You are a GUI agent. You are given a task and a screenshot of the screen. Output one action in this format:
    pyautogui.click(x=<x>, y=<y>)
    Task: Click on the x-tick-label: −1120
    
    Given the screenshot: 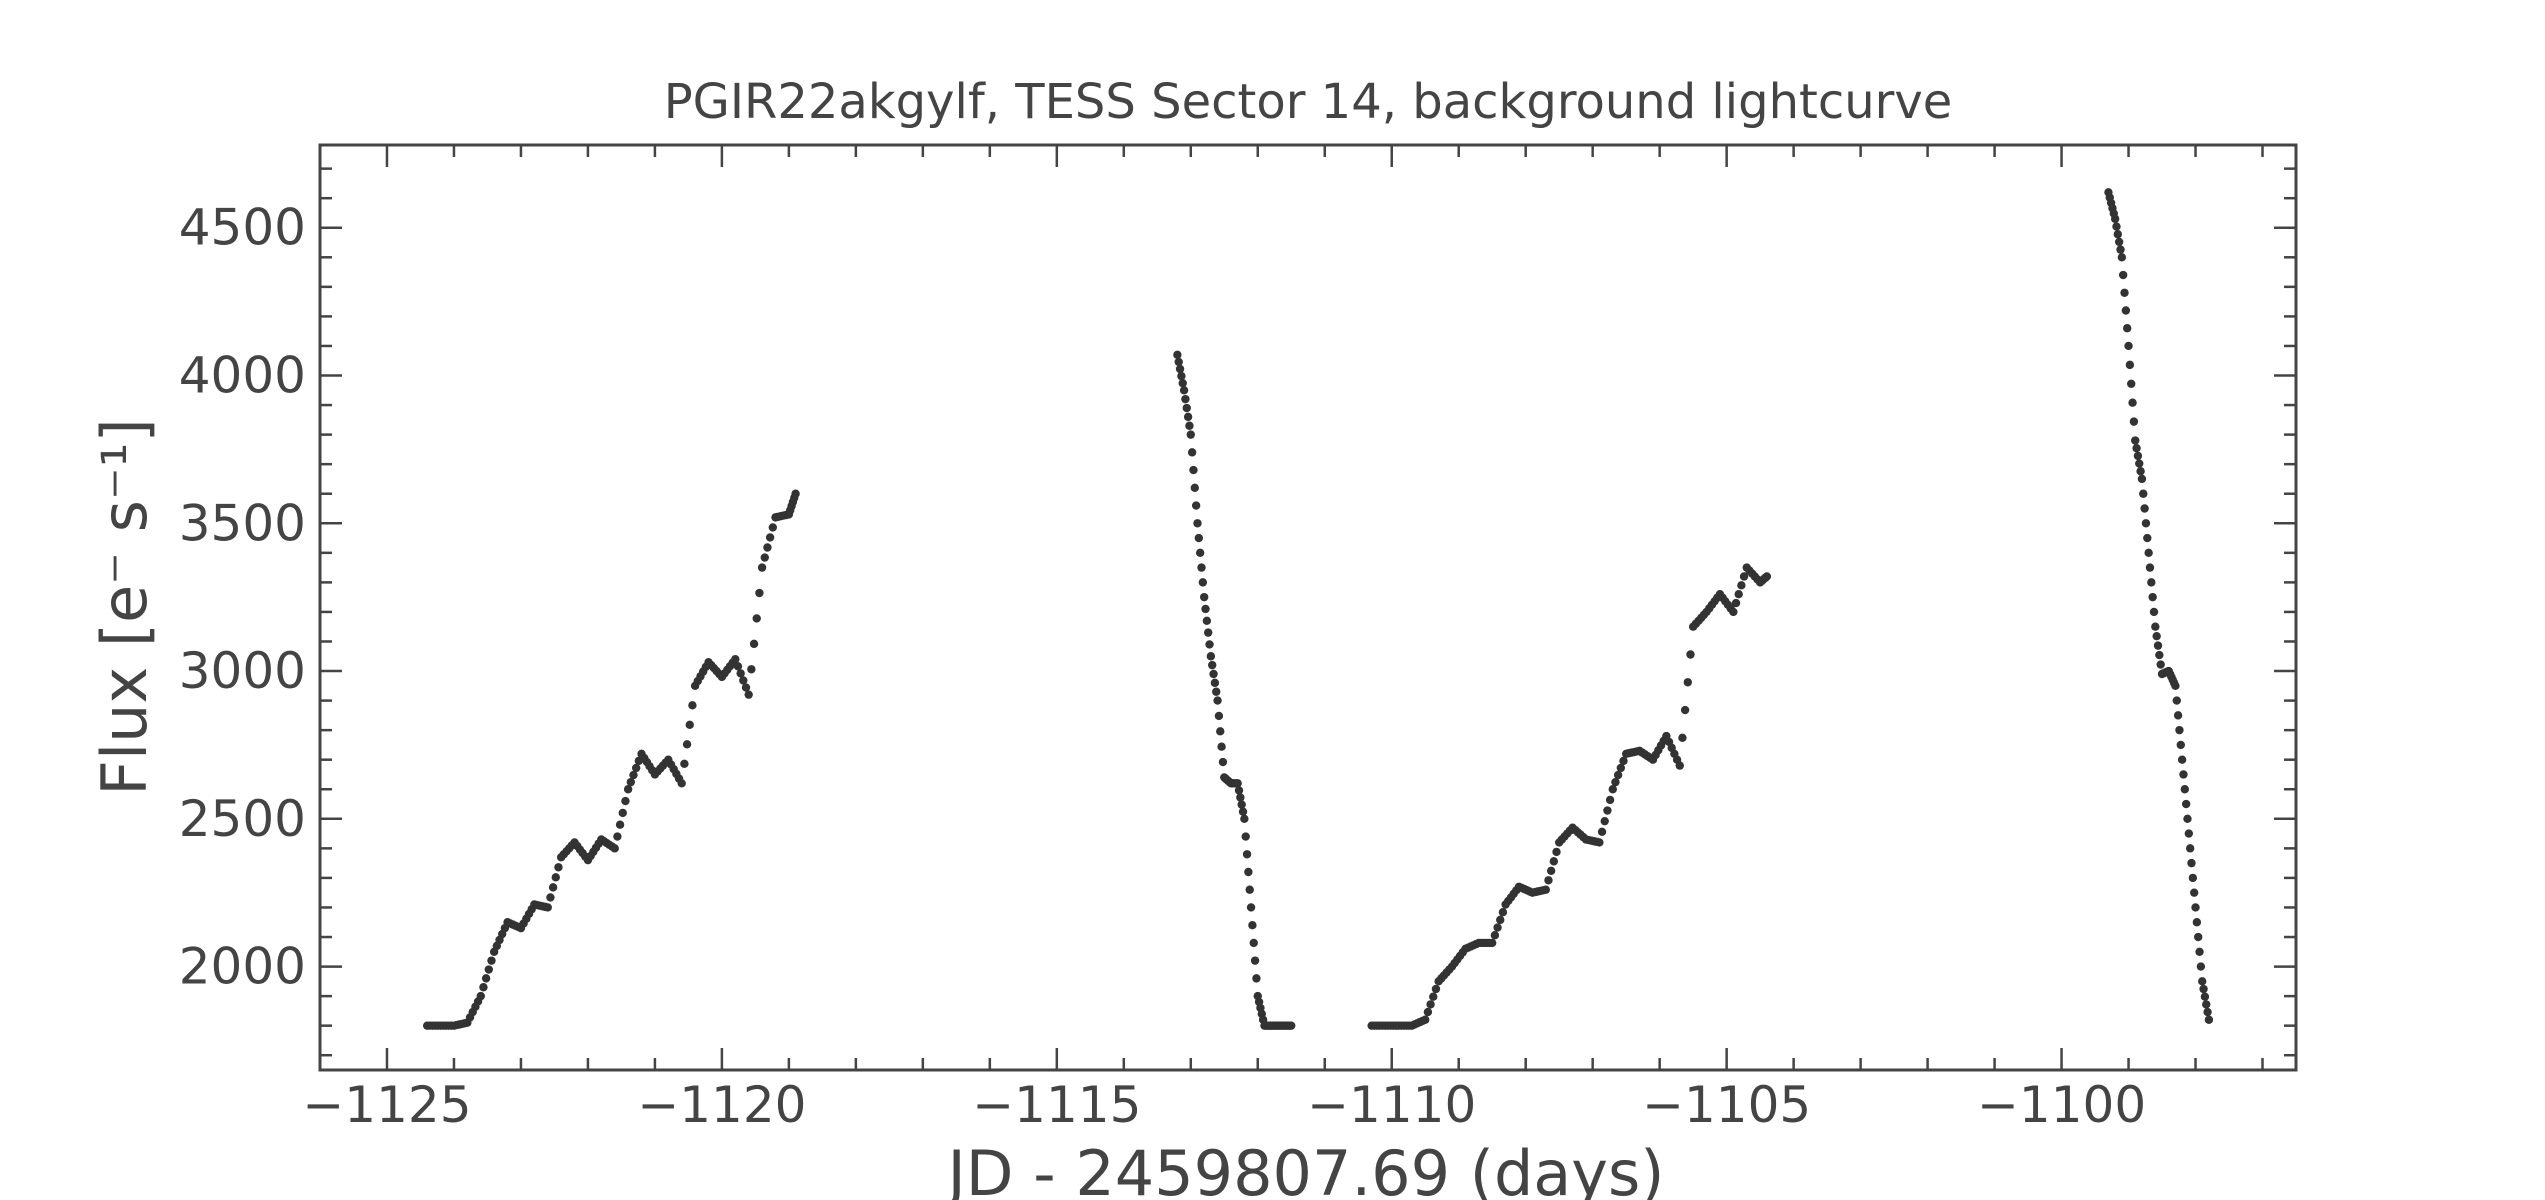 What is the action you would take?
    pyautogui.click(x=721, y=1105)
    